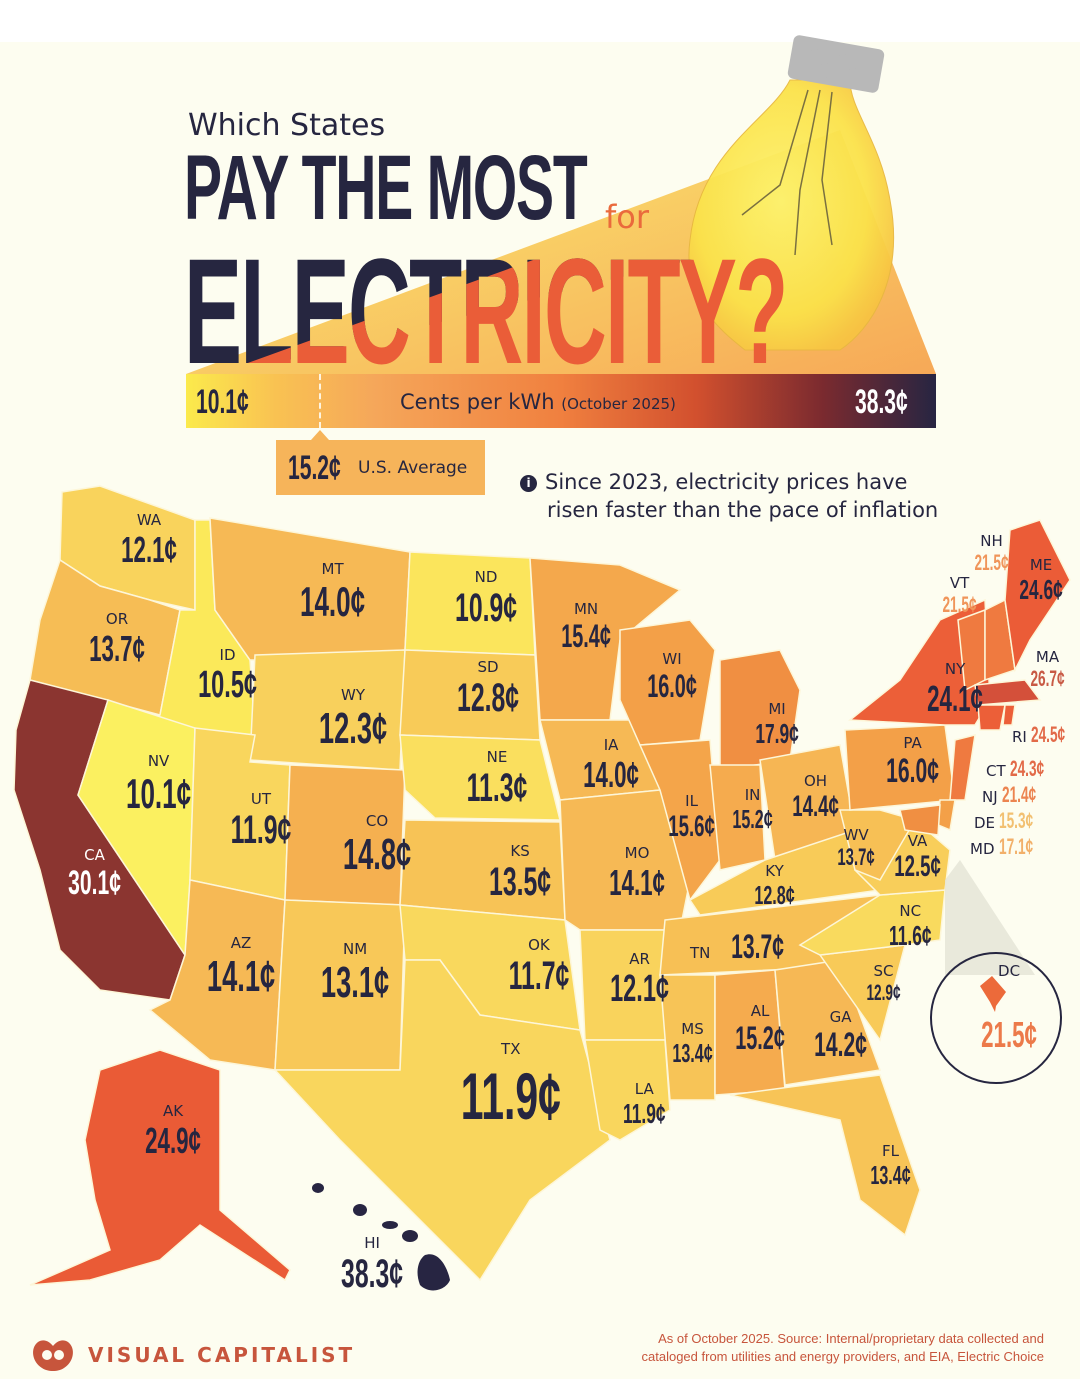 This screenshot has height=1379, width=1080. I want to click on label-SD: SD 12.8¢, so click(488, 689).